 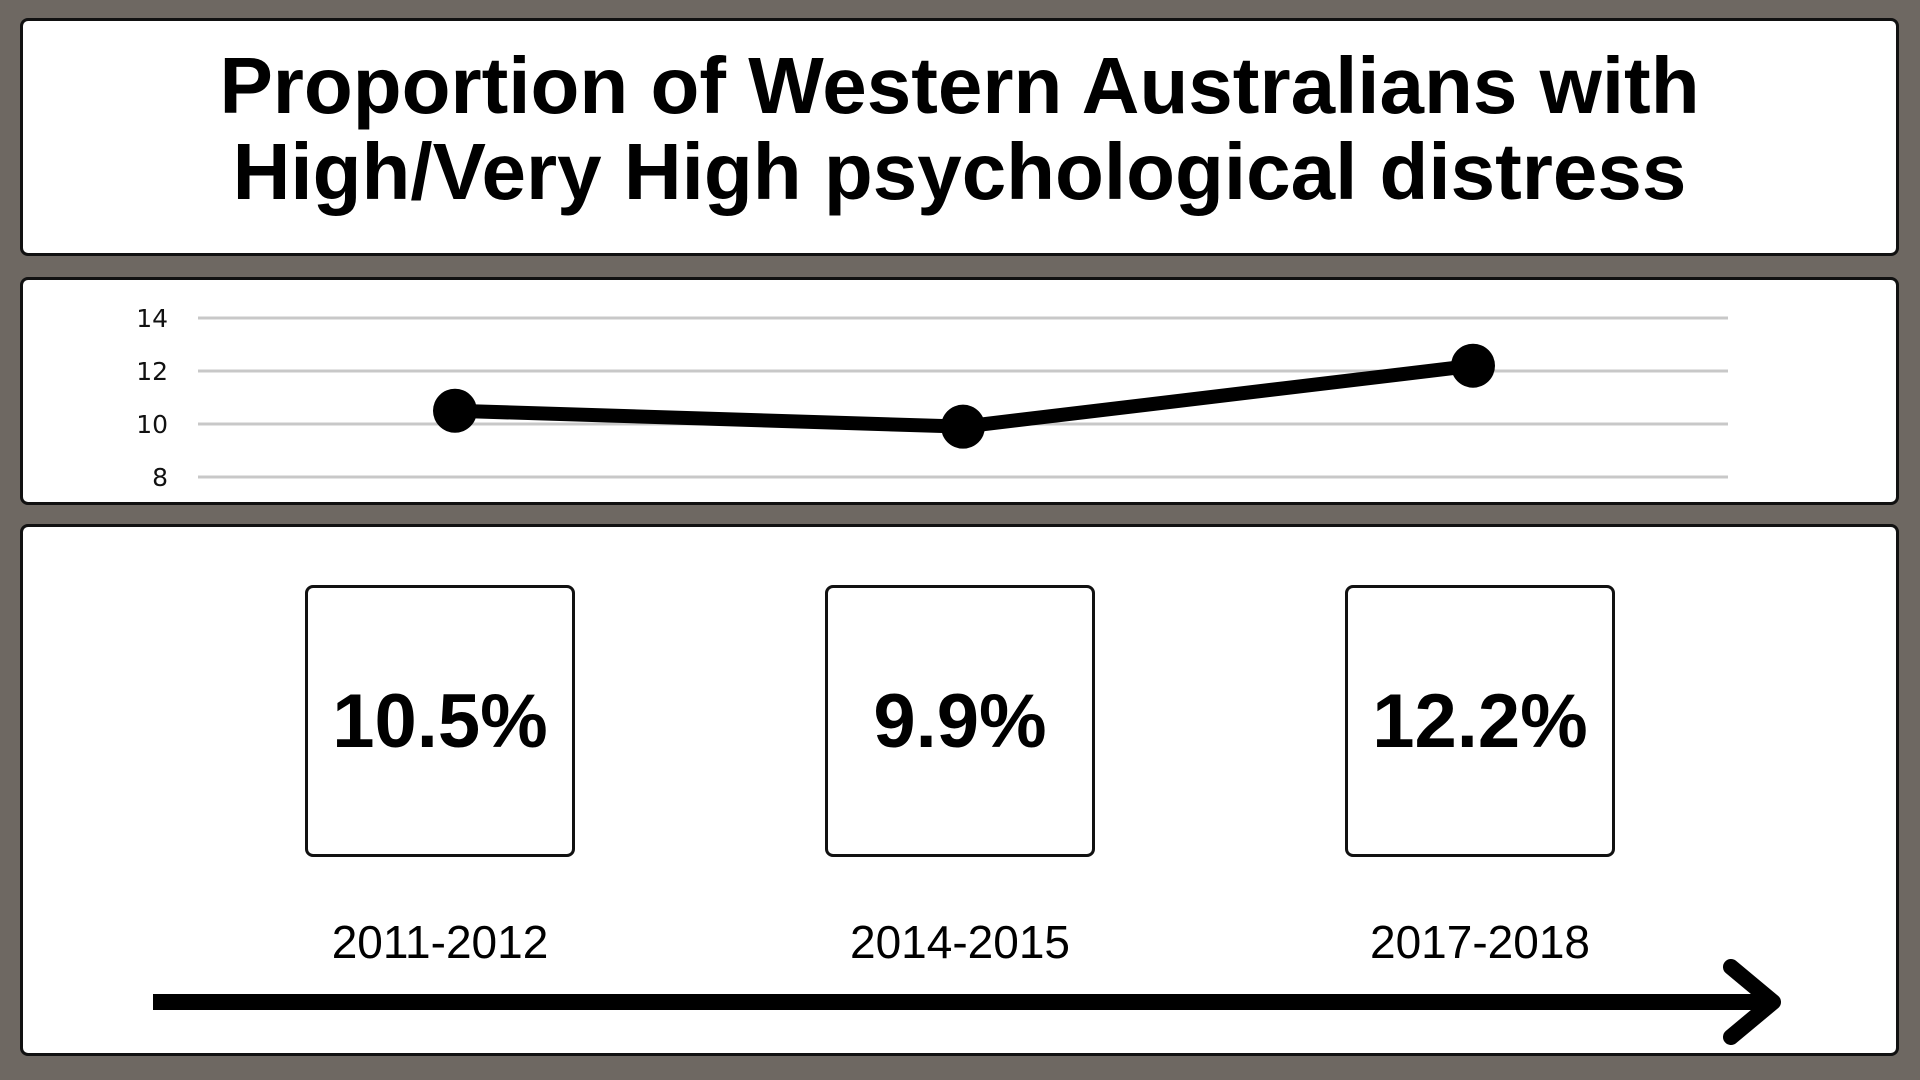 What do you see at coordinates (152, 318) in the screenshot?
I see `y-tick-label: 14` at bounding box center [152, 318].